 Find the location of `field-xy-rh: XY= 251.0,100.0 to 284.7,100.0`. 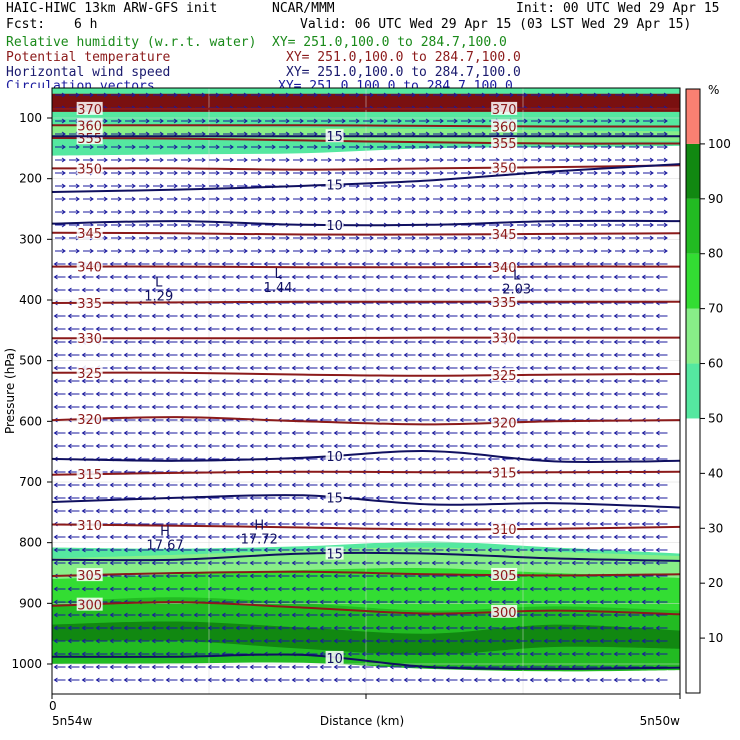

field-xy-rh: XY= 251.0,100.0 to 284.7,100.0 is located at coordinates (389, 42).